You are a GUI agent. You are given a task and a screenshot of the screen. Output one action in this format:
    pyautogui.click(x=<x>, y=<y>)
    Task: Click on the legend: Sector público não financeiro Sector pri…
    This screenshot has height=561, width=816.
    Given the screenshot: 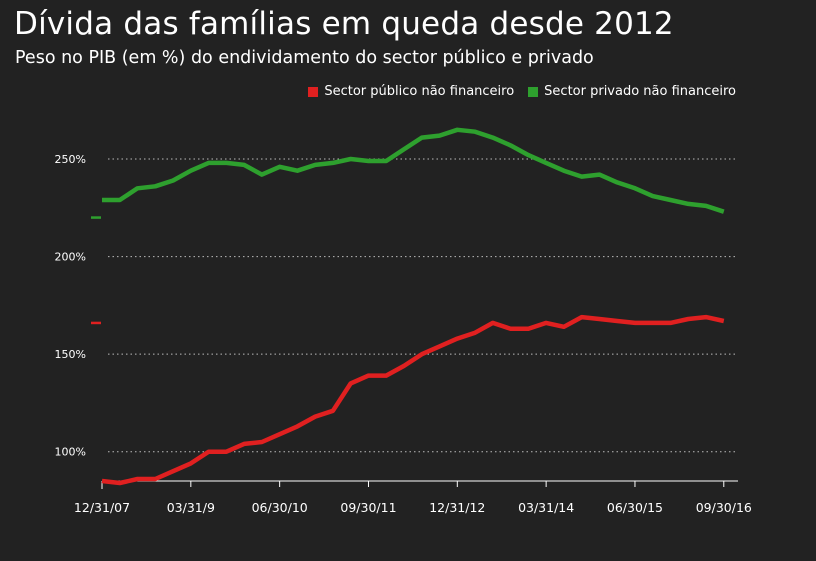 What is the action you would take?
    pyautogui.click(x=522, y=91)
    